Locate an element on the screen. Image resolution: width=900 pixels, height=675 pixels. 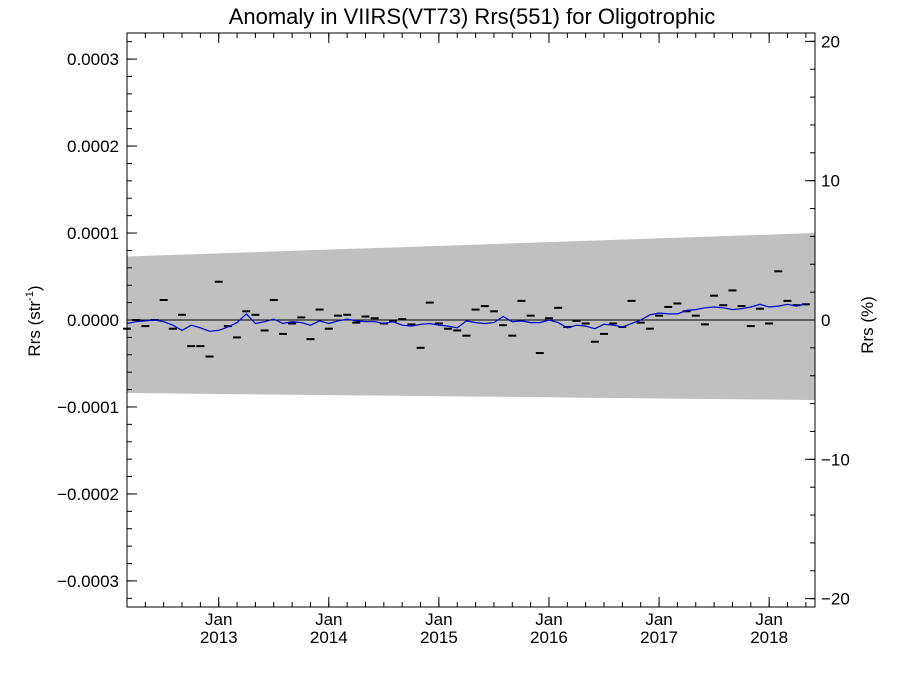
y2-tick-label-2: 0 is located at coordinates (825, 320).